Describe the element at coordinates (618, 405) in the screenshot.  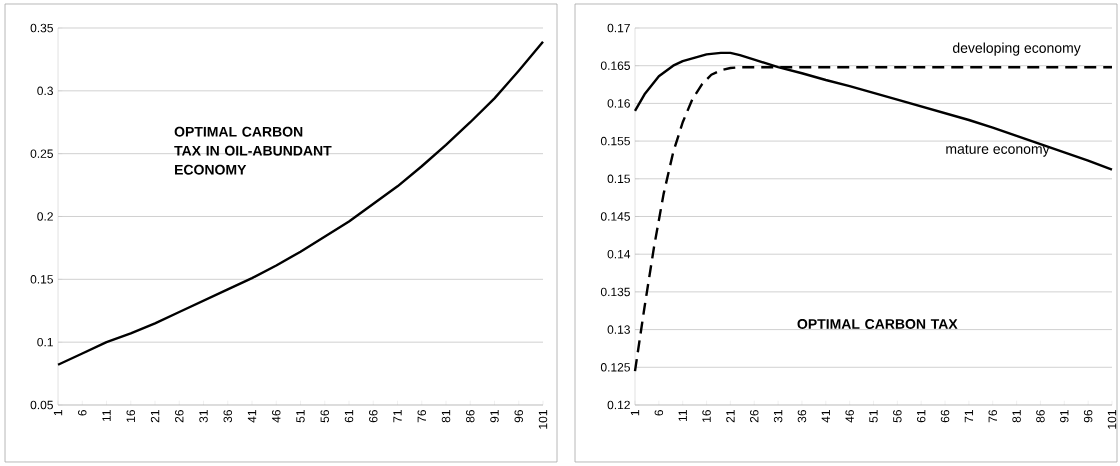
I see `y-tick-label: 0.12` at that location.